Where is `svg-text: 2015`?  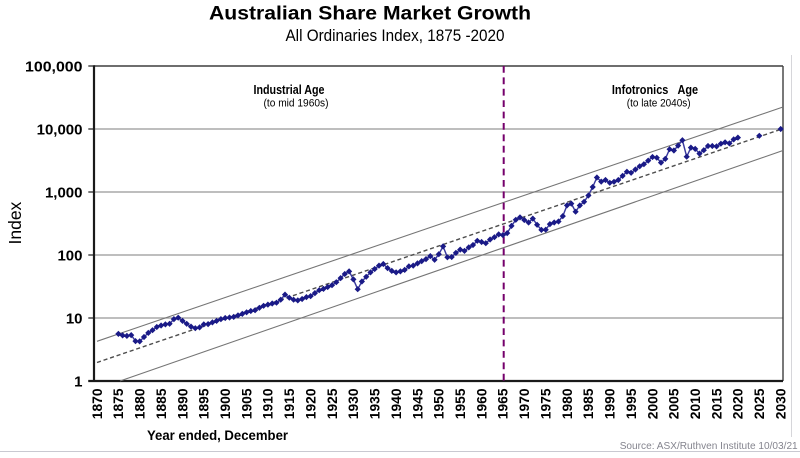
svg-text: 2015 is located at coordinates (716, 403).